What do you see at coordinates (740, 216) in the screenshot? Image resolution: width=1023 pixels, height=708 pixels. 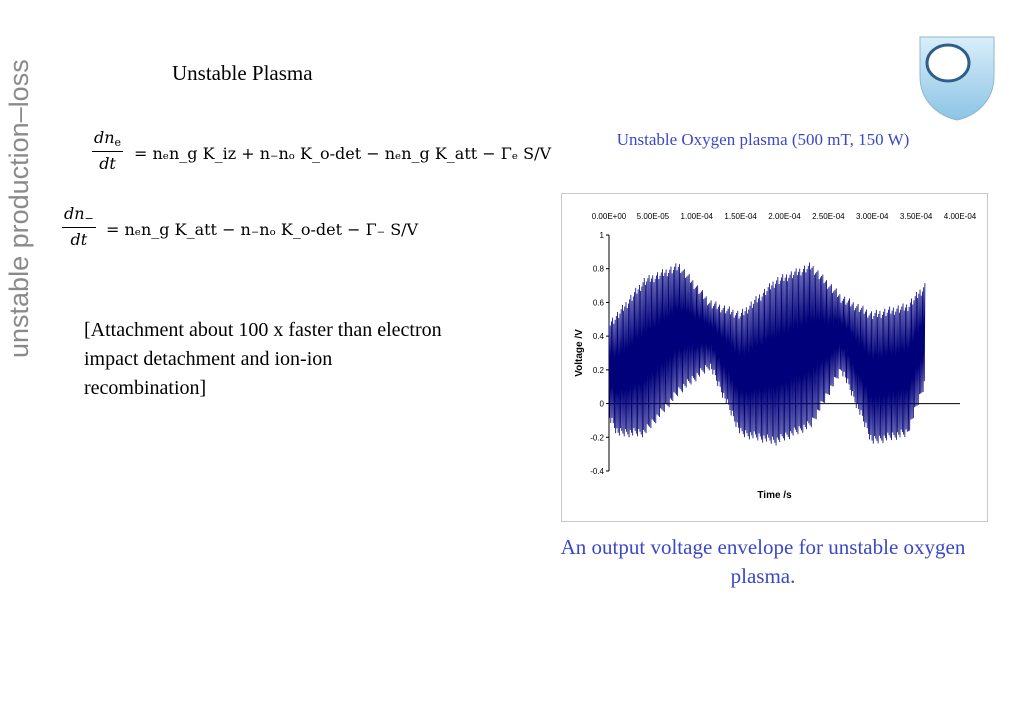 I see `x-tick-label: 1.50E-04` at bounding box center [740, 216].